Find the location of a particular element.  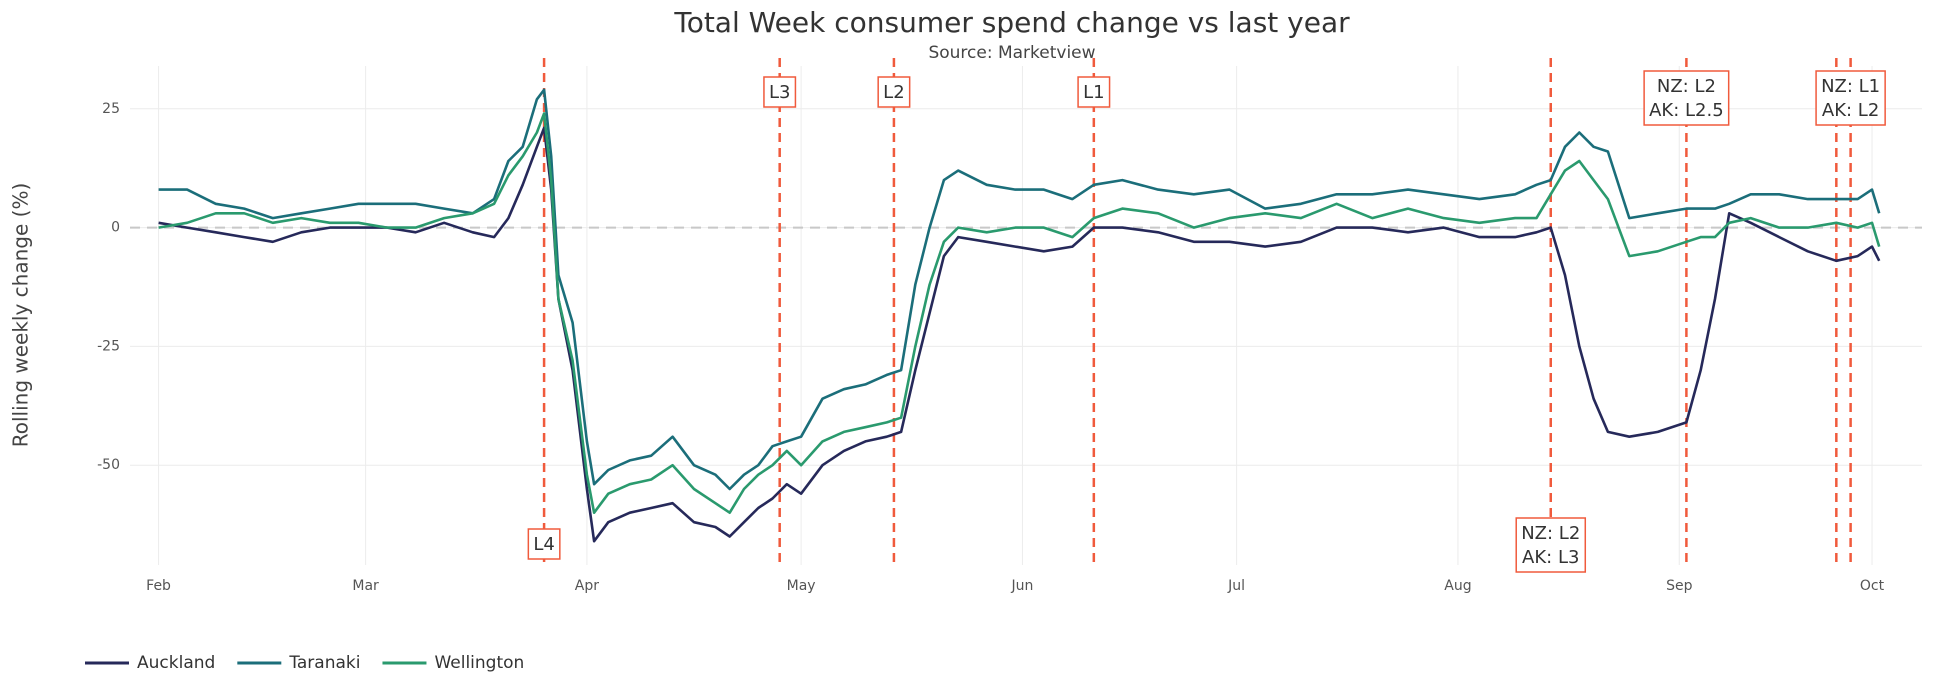

annotation: NZ: L2 AK: L3 is located at coordinates (1551, 545).